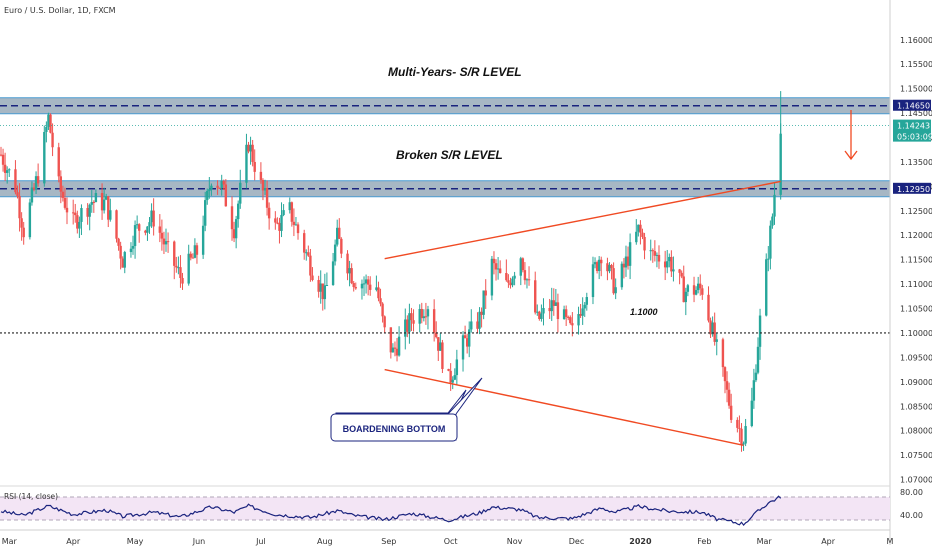  What do you see at coordinates (406, 409) in the screenshot?
I see `pattern-callout: BOARDENING BOTTOM` at bounding box center [406, 409].